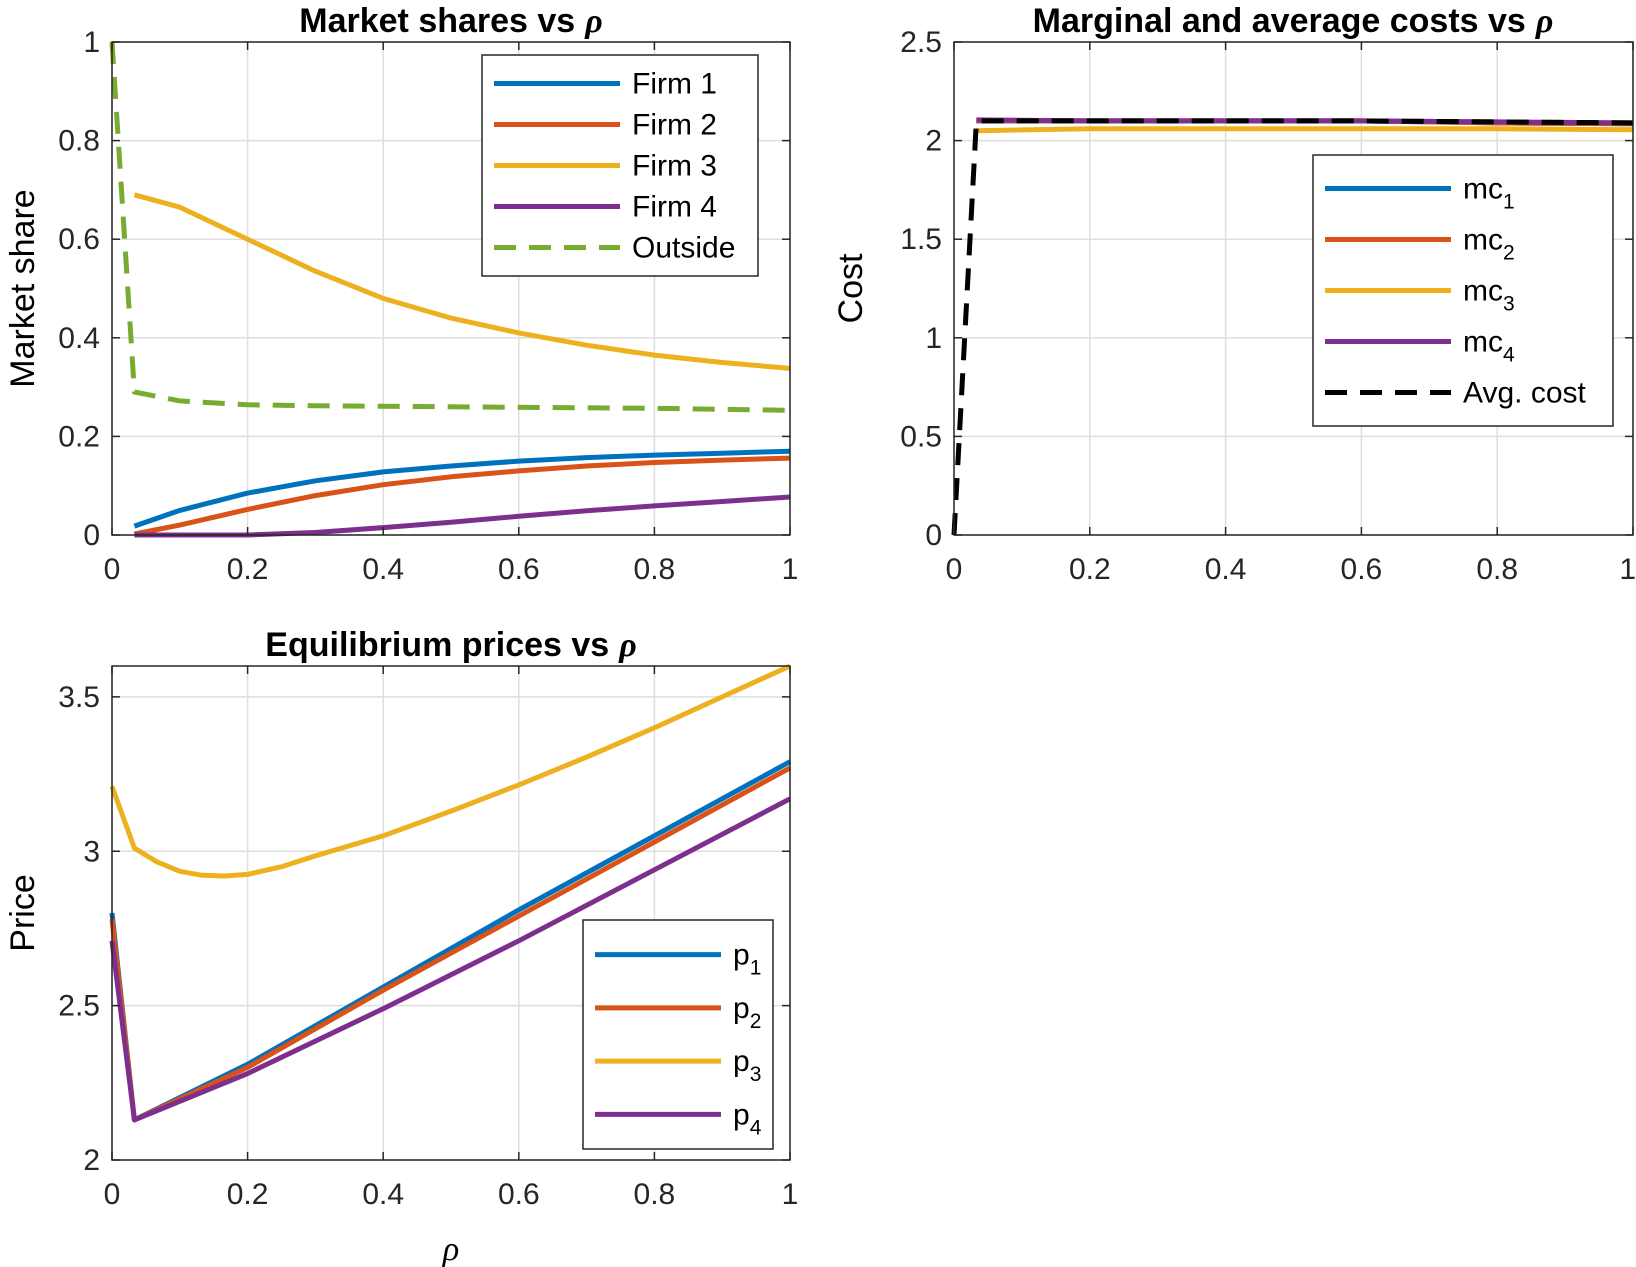 The height and width of the screenshot is (1267, 1636). Describe the element at coordinates (79, 436) in the screenshot. I see `y-tick-label: 0.2` at that location.